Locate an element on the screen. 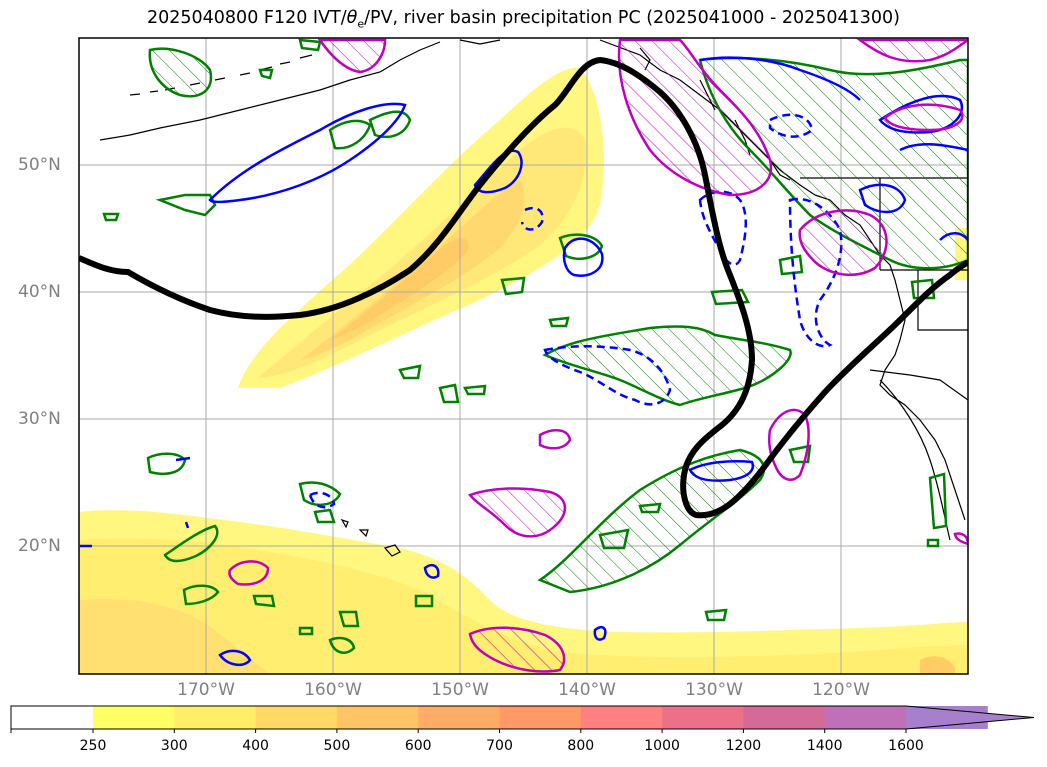 The height and width of the screenshot is (767, 1047). lon-label-120w: 120°W is located at coordinates (841, 690).